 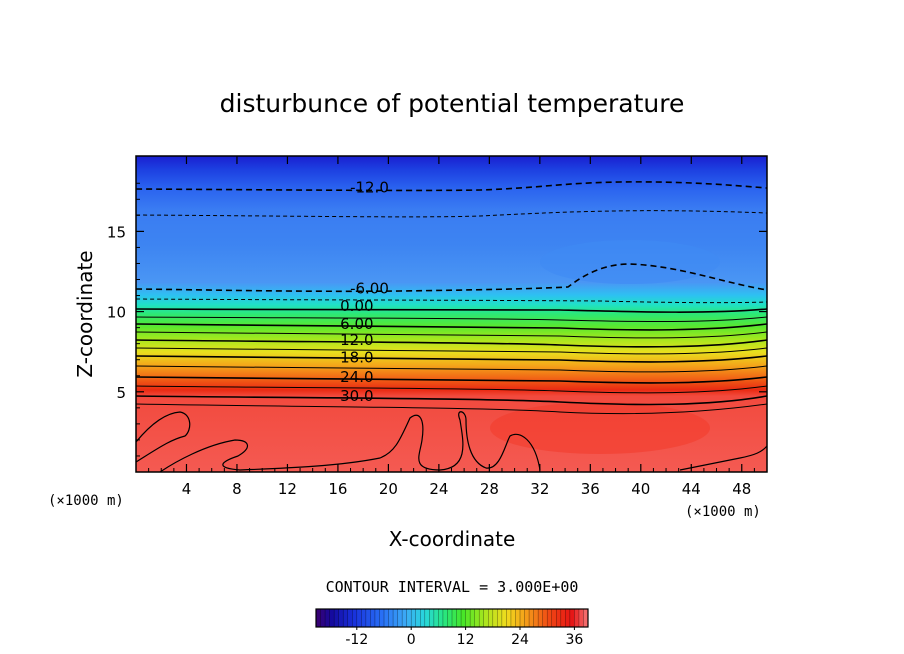 What do you see at coordinates (356, 324) in the screenshot?
I see `contour-label: 6.00` at bounding box center [356, 324].